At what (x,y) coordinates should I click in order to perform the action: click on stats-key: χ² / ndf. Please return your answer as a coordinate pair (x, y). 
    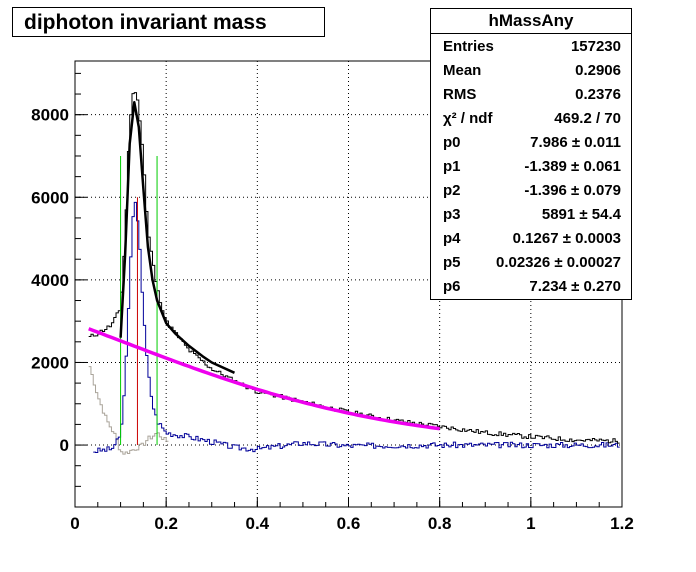
    Looking at the image, I should click on (468, 118).